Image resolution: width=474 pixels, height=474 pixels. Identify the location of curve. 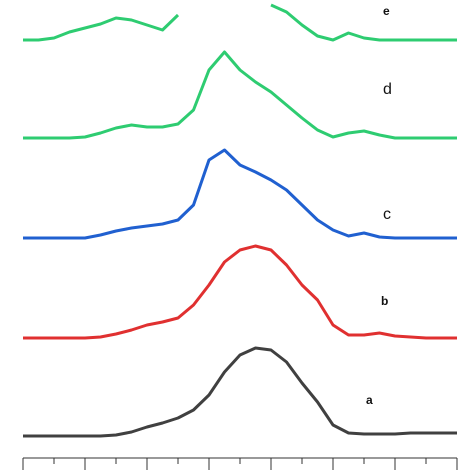
(240, 22).